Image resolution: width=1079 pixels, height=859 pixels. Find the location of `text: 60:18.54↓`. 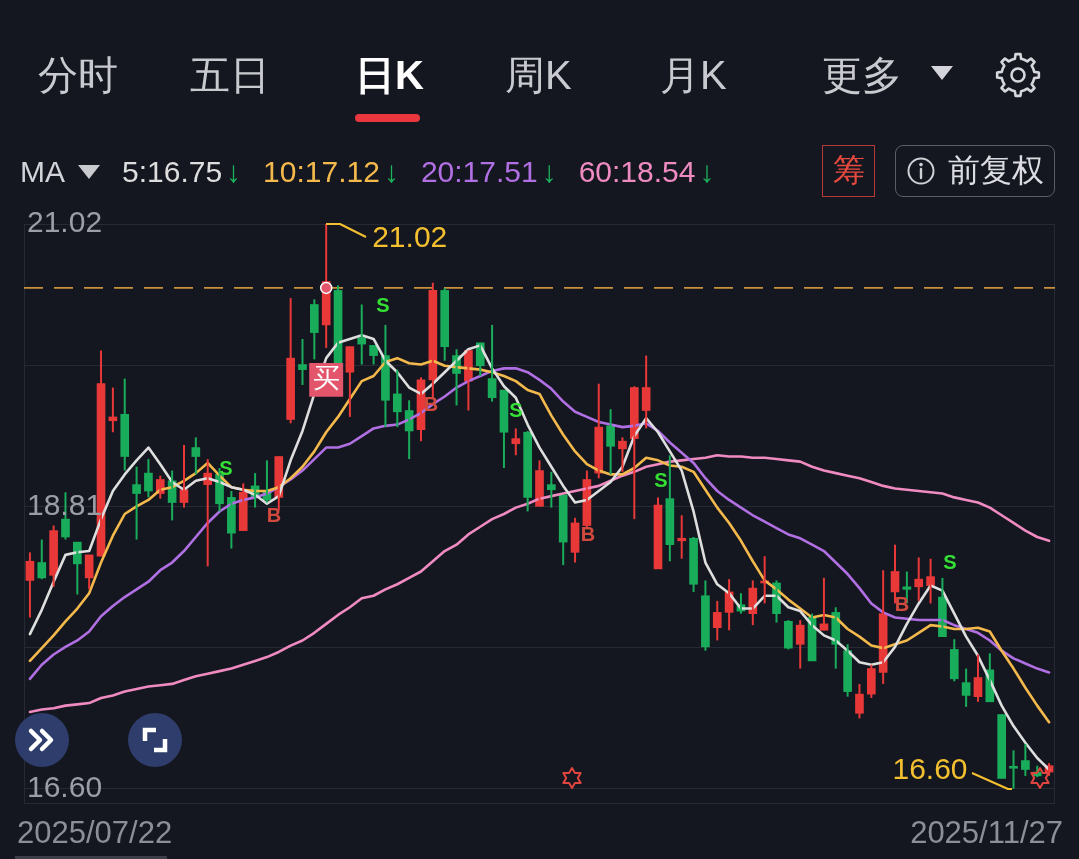

text: 60:18.54↓ is located at coordinates (646, 171).